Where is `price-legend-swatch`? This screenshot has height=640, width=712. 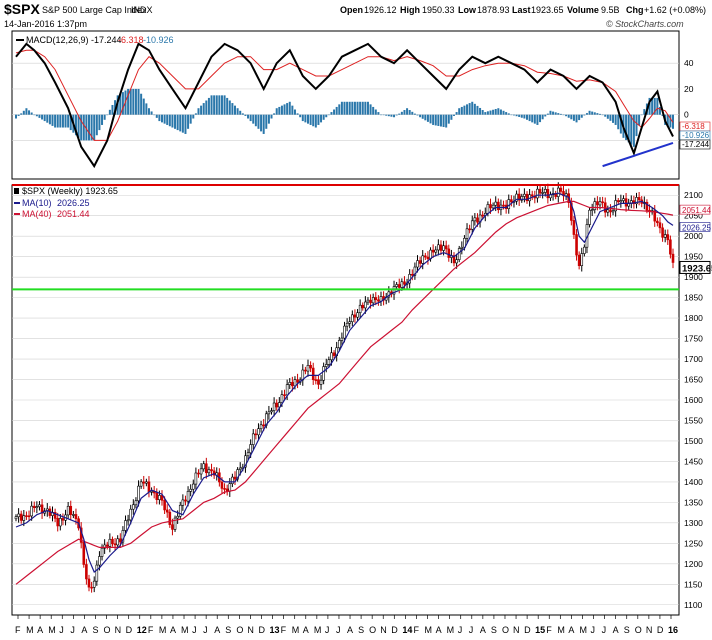
price-legend-swatch is located at coordinates (16, 191).